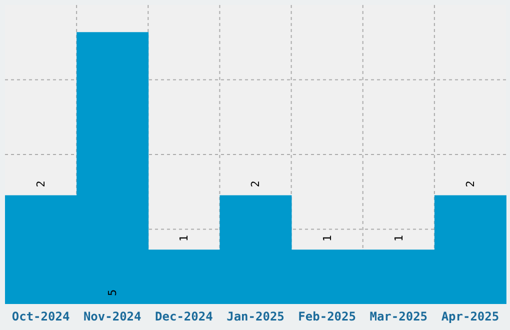  What do you see at coordinates (184, 317) in the screenshot?
I see `x-tick-label: Dec-2024` at bounding box center [184, 317].